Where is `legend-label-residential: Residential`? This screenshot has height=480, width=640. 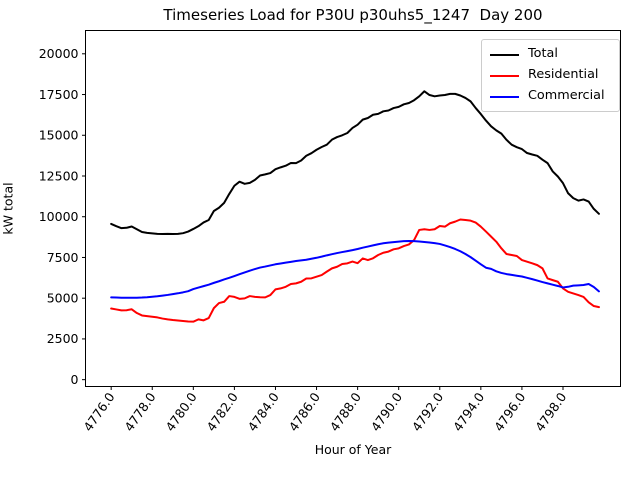 legend-label-residential: Residential is located at coordinates (563, 75).